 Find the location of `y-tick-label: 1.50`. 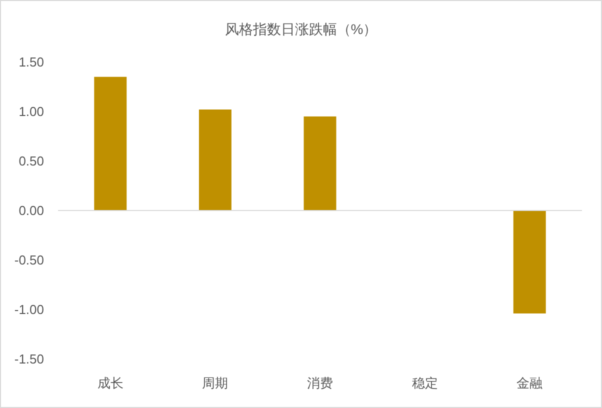

y-tick-label: 1.50 is located at coordinates (31, 62).